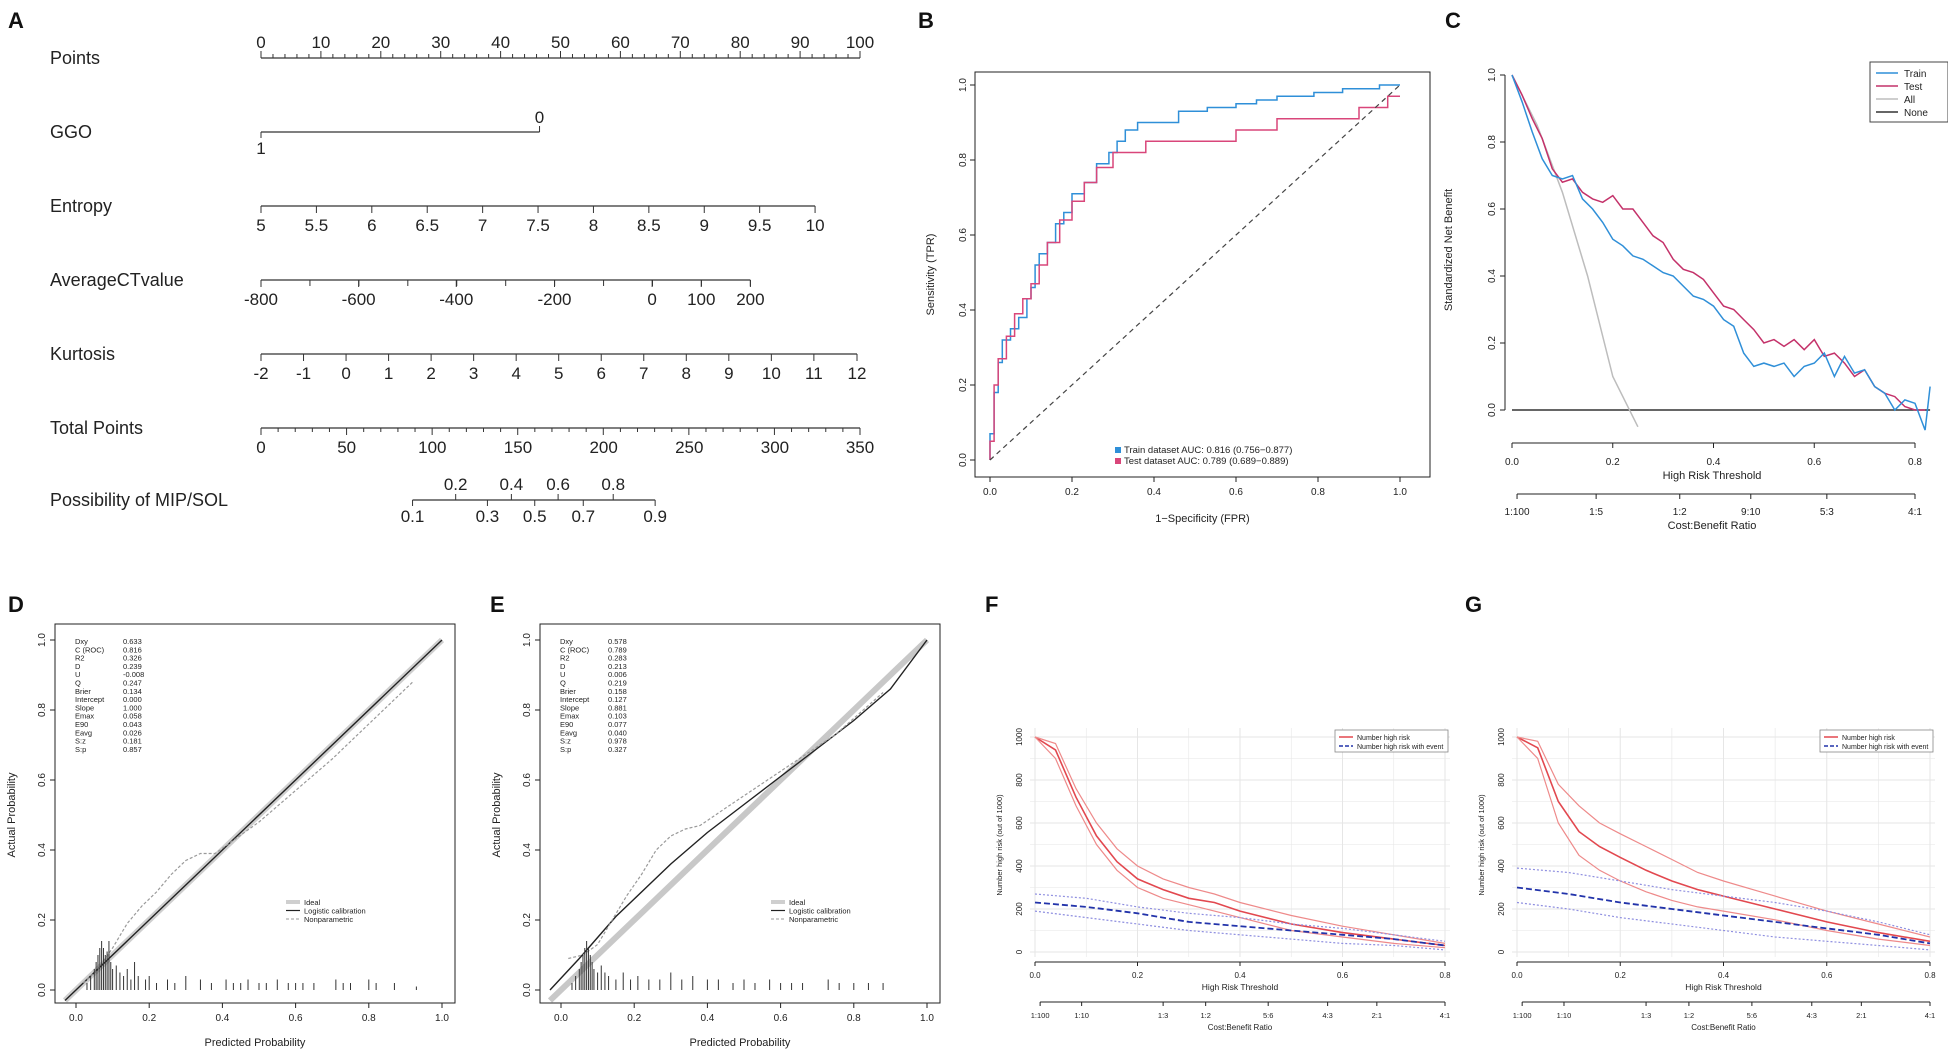  What do you see at coordinates (1751, 512) in the screenshot?
I see `ratio-tick-label: 9:10` at bounding box center [1751, 512].